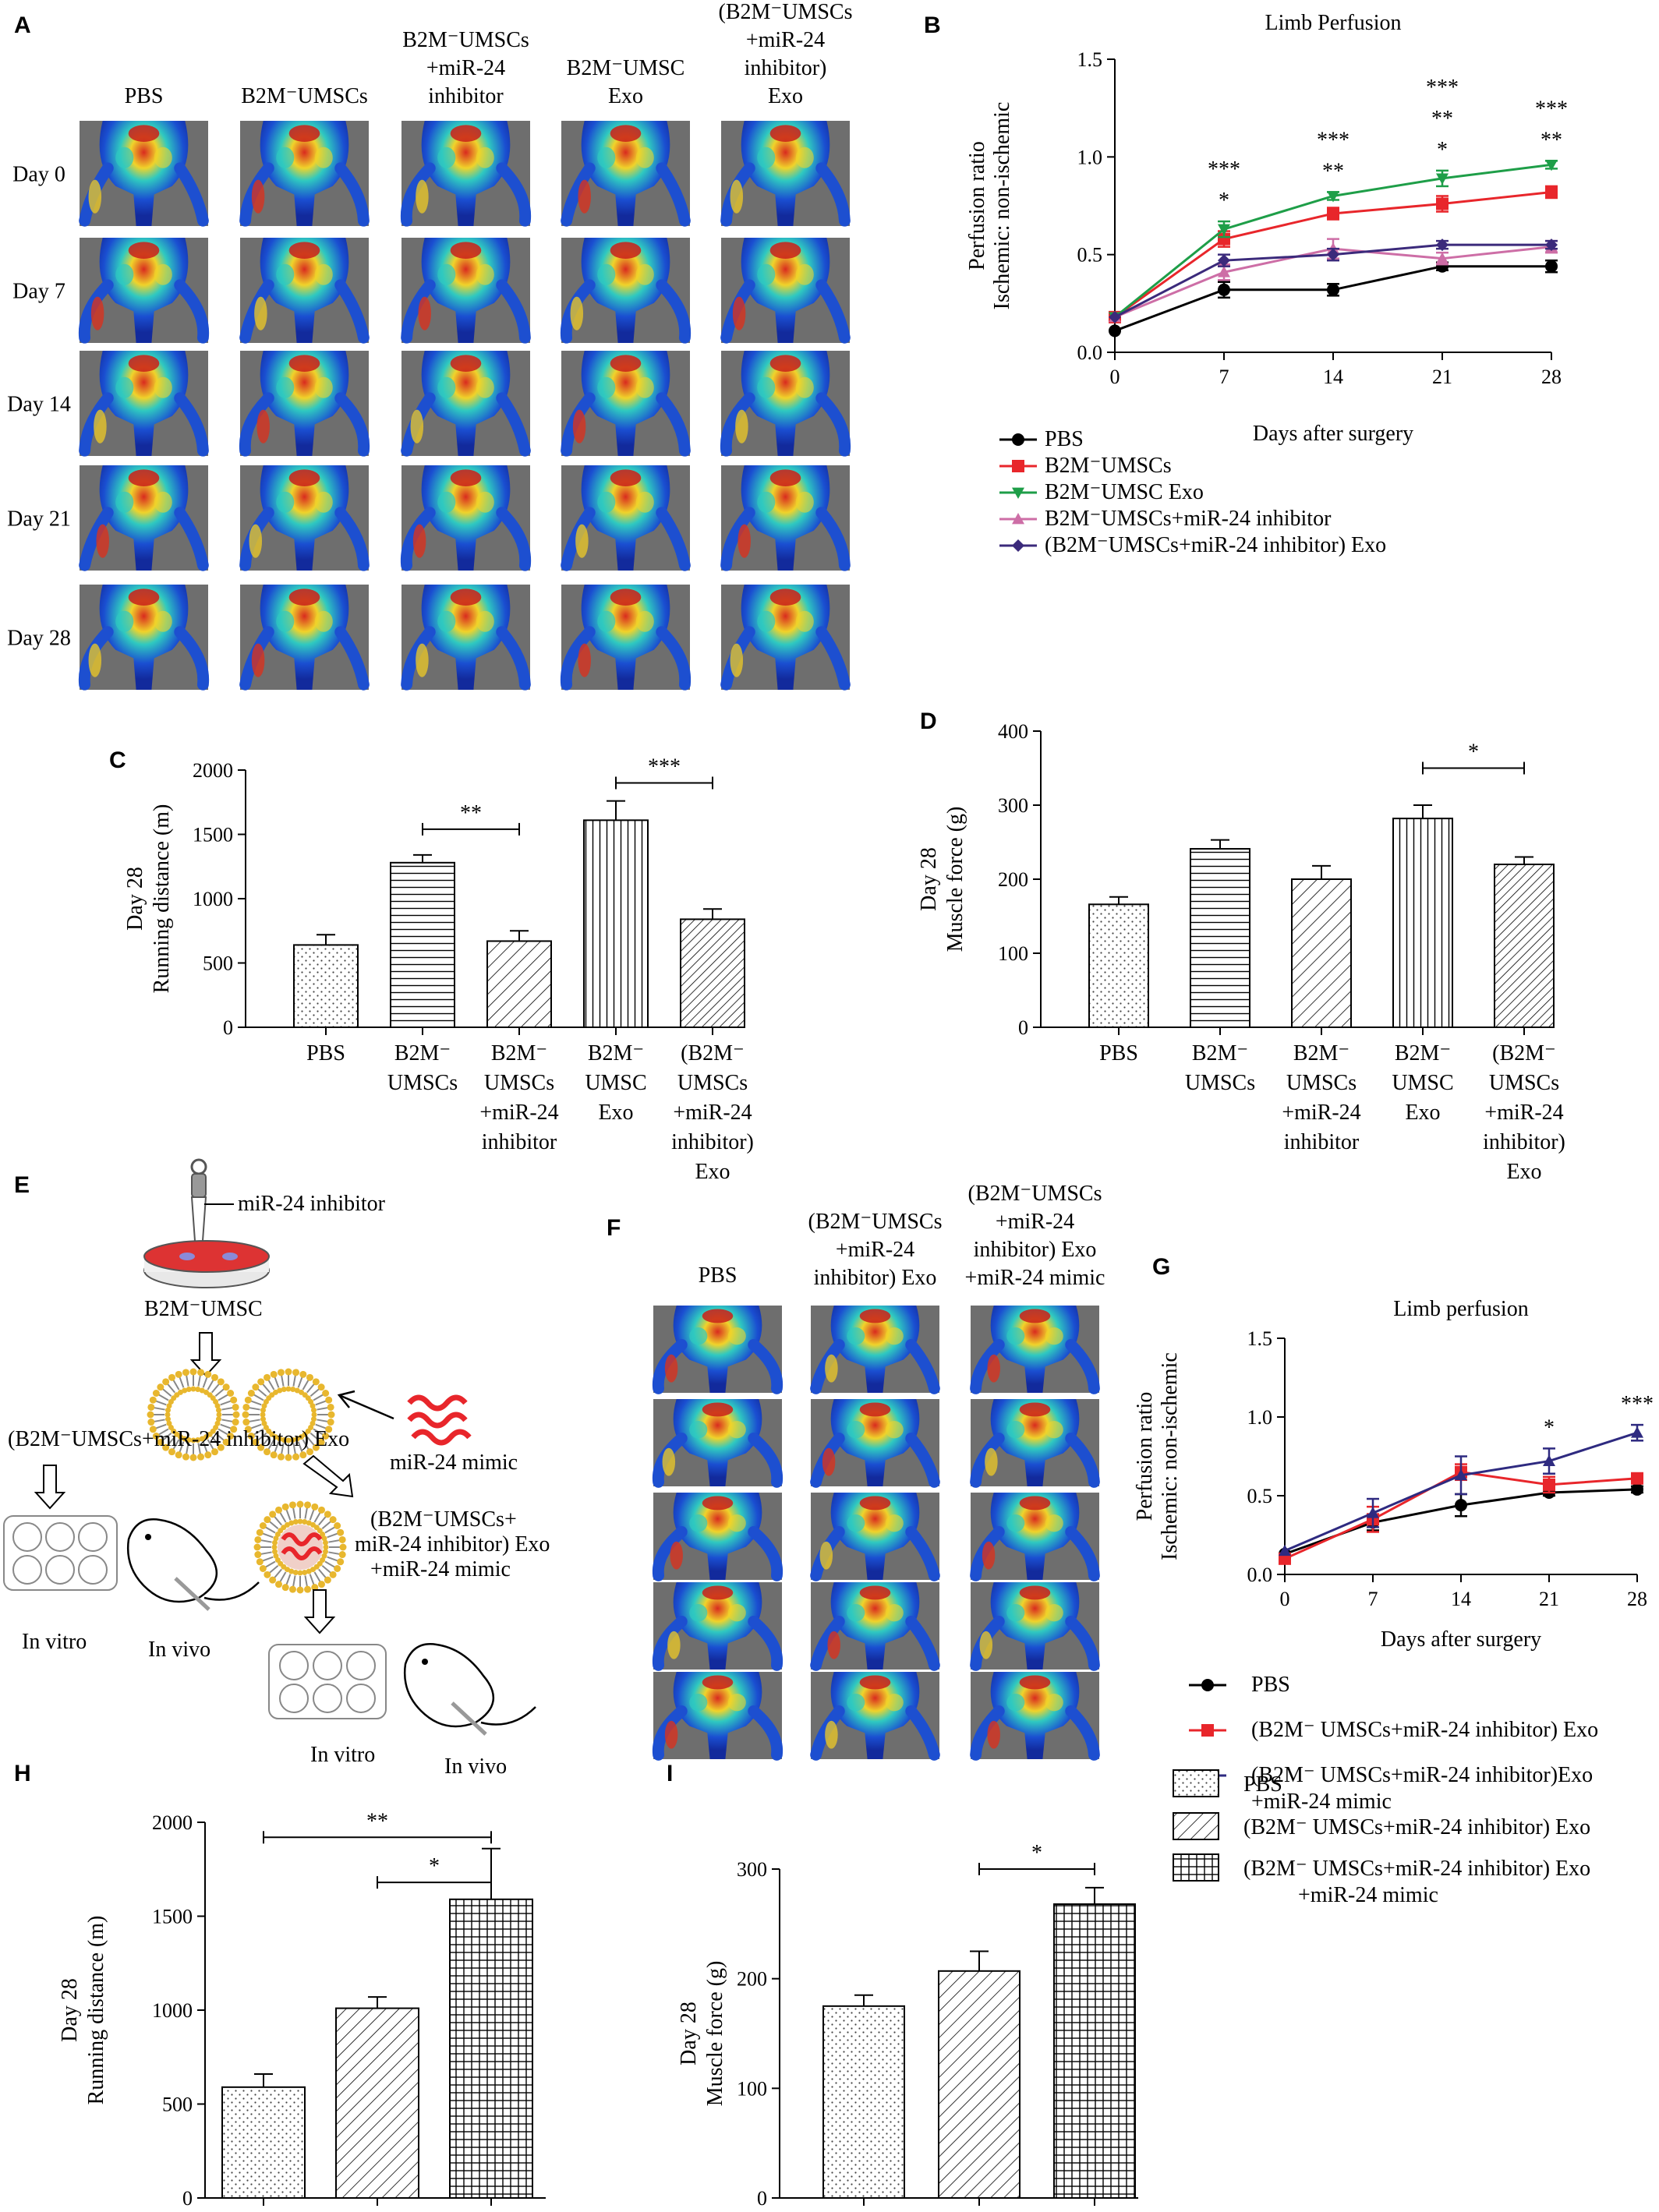  Describe the element at coordinates (1064, 439) in the screenshot. I see `legend-label: PBS` at that location.